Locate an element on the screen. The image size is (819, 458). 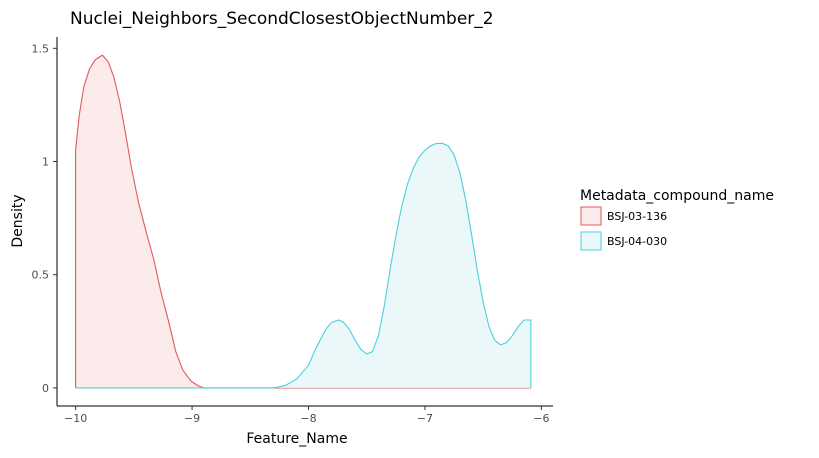
x-axis-ticks: −10 −9 −8 −7 −6 is located at coordinates (306, 415).